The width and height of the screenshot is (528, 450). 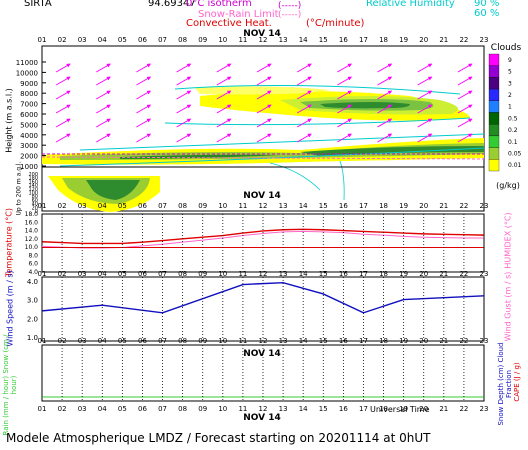 I want to click on hour-tick-label: 06, so click(x=142, y=40).